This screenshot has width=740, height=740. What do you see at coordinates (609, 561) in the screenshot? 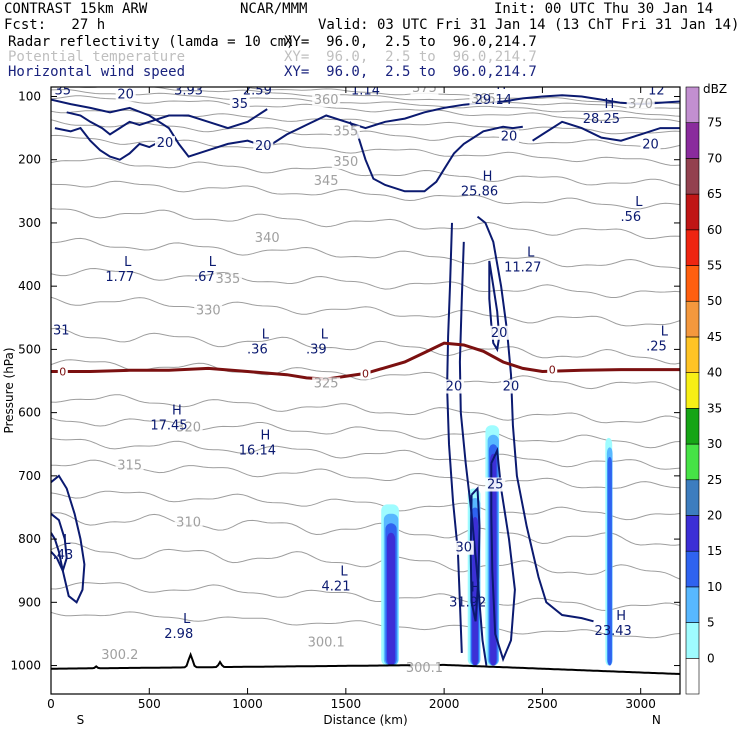
I see `reflectivity-cell` at bounding box center [609, 561].